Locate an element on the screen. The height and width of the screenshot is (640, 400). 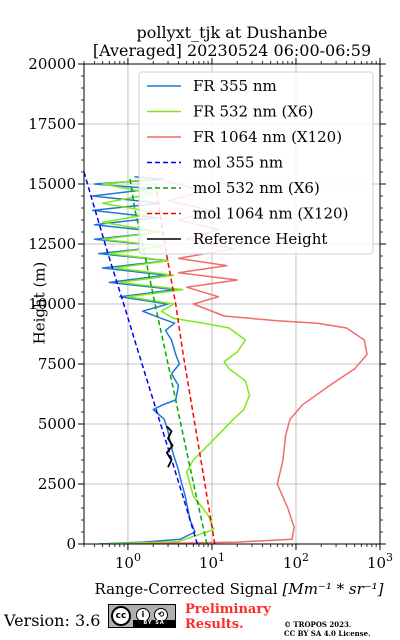
legend-label-6: Reference Height is located at coordinates (260, 239).